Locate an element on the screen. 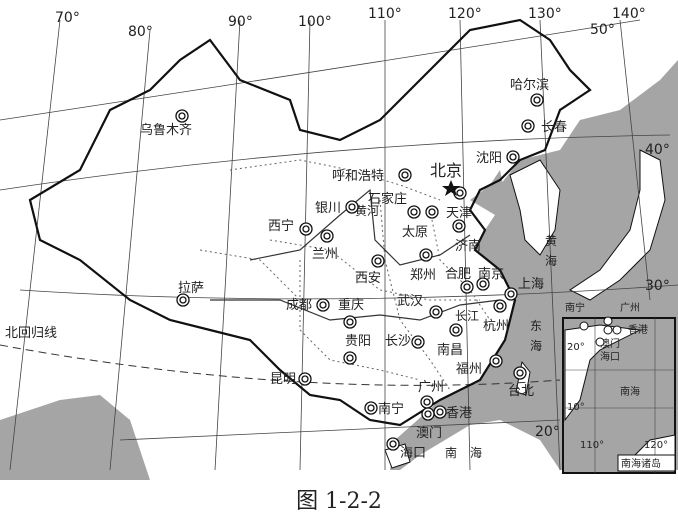 Image resolution: width=678 pixels, height=521 pixels. city-label: 西宁 is located at coordinates (281, 226).